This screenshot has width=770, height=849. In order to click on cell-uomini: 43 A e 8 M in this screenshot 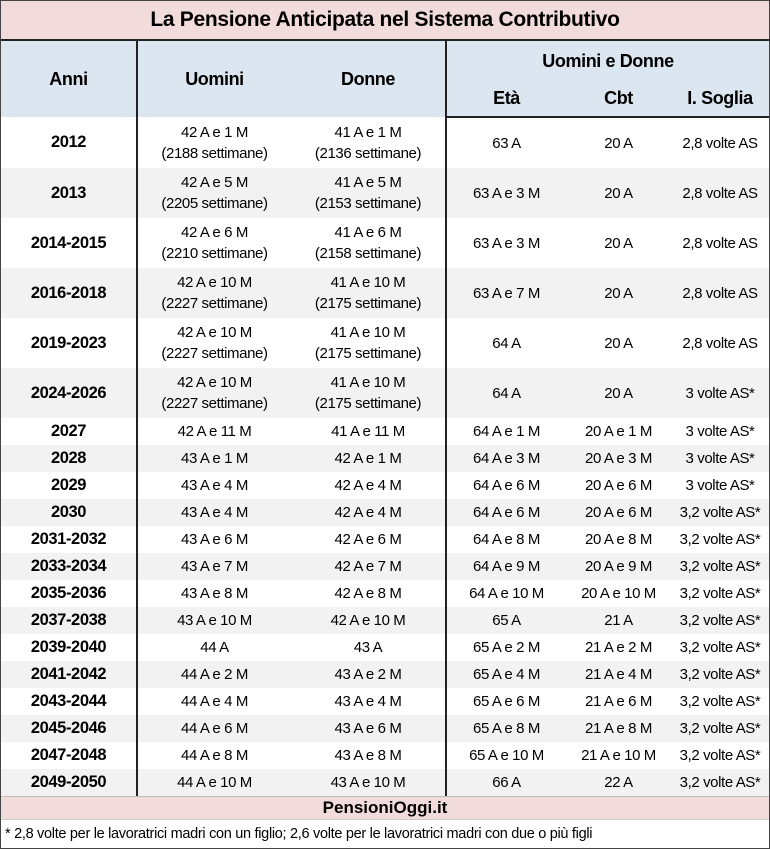, I will do `click(214, 593)`.